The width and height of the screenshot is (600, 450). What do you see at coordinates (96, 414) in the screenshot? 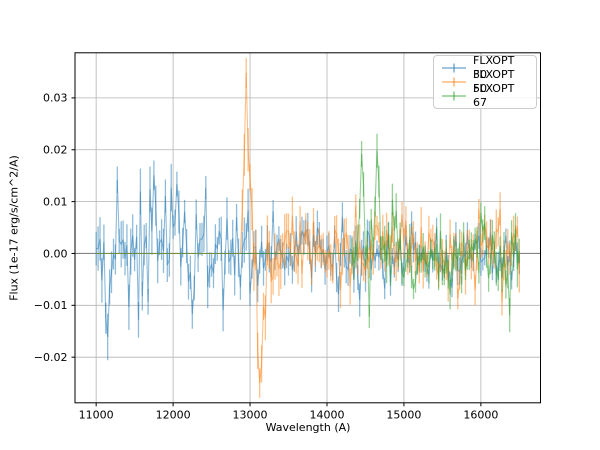
I see `x-tick-label: 11000` at bounding box center [96, 414].